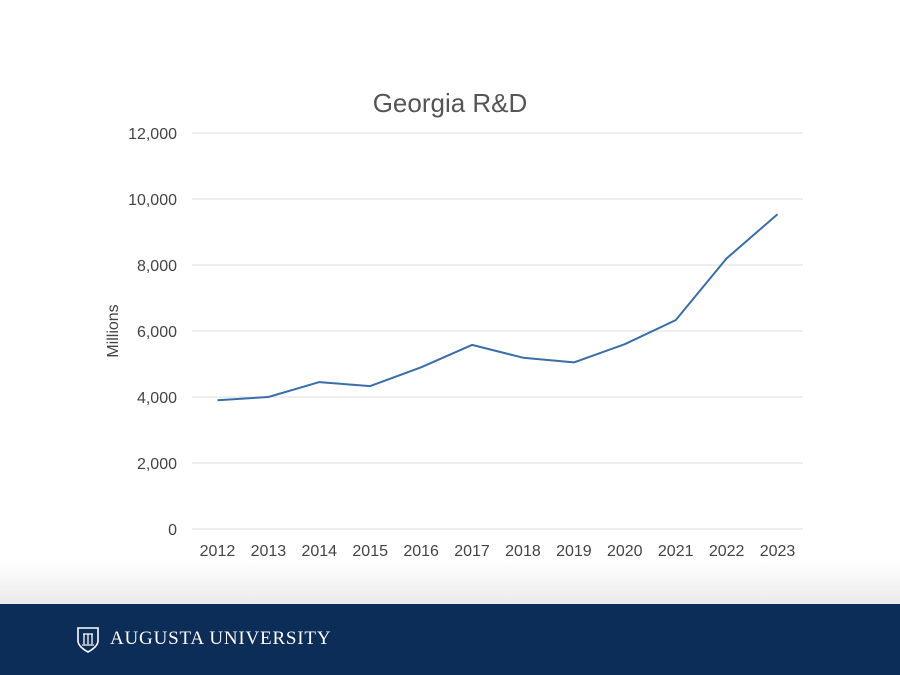 The height and width of the screenshot is (675, 900). Describe the element at coordinates (778, 551) in the screenshot. I see `x-tick-label: 2023` at that location.